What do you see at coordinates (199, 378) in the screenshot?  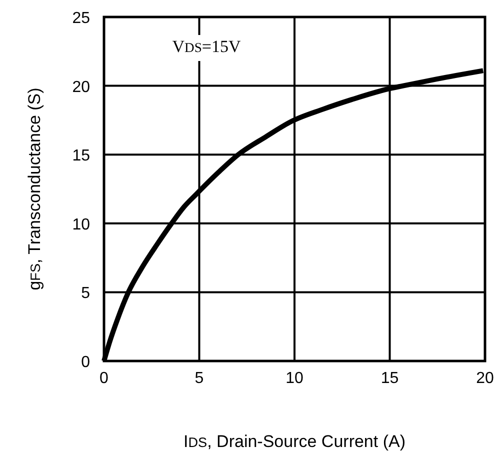 I see `x-tick-label: 5` at bounding box center [199, 378].